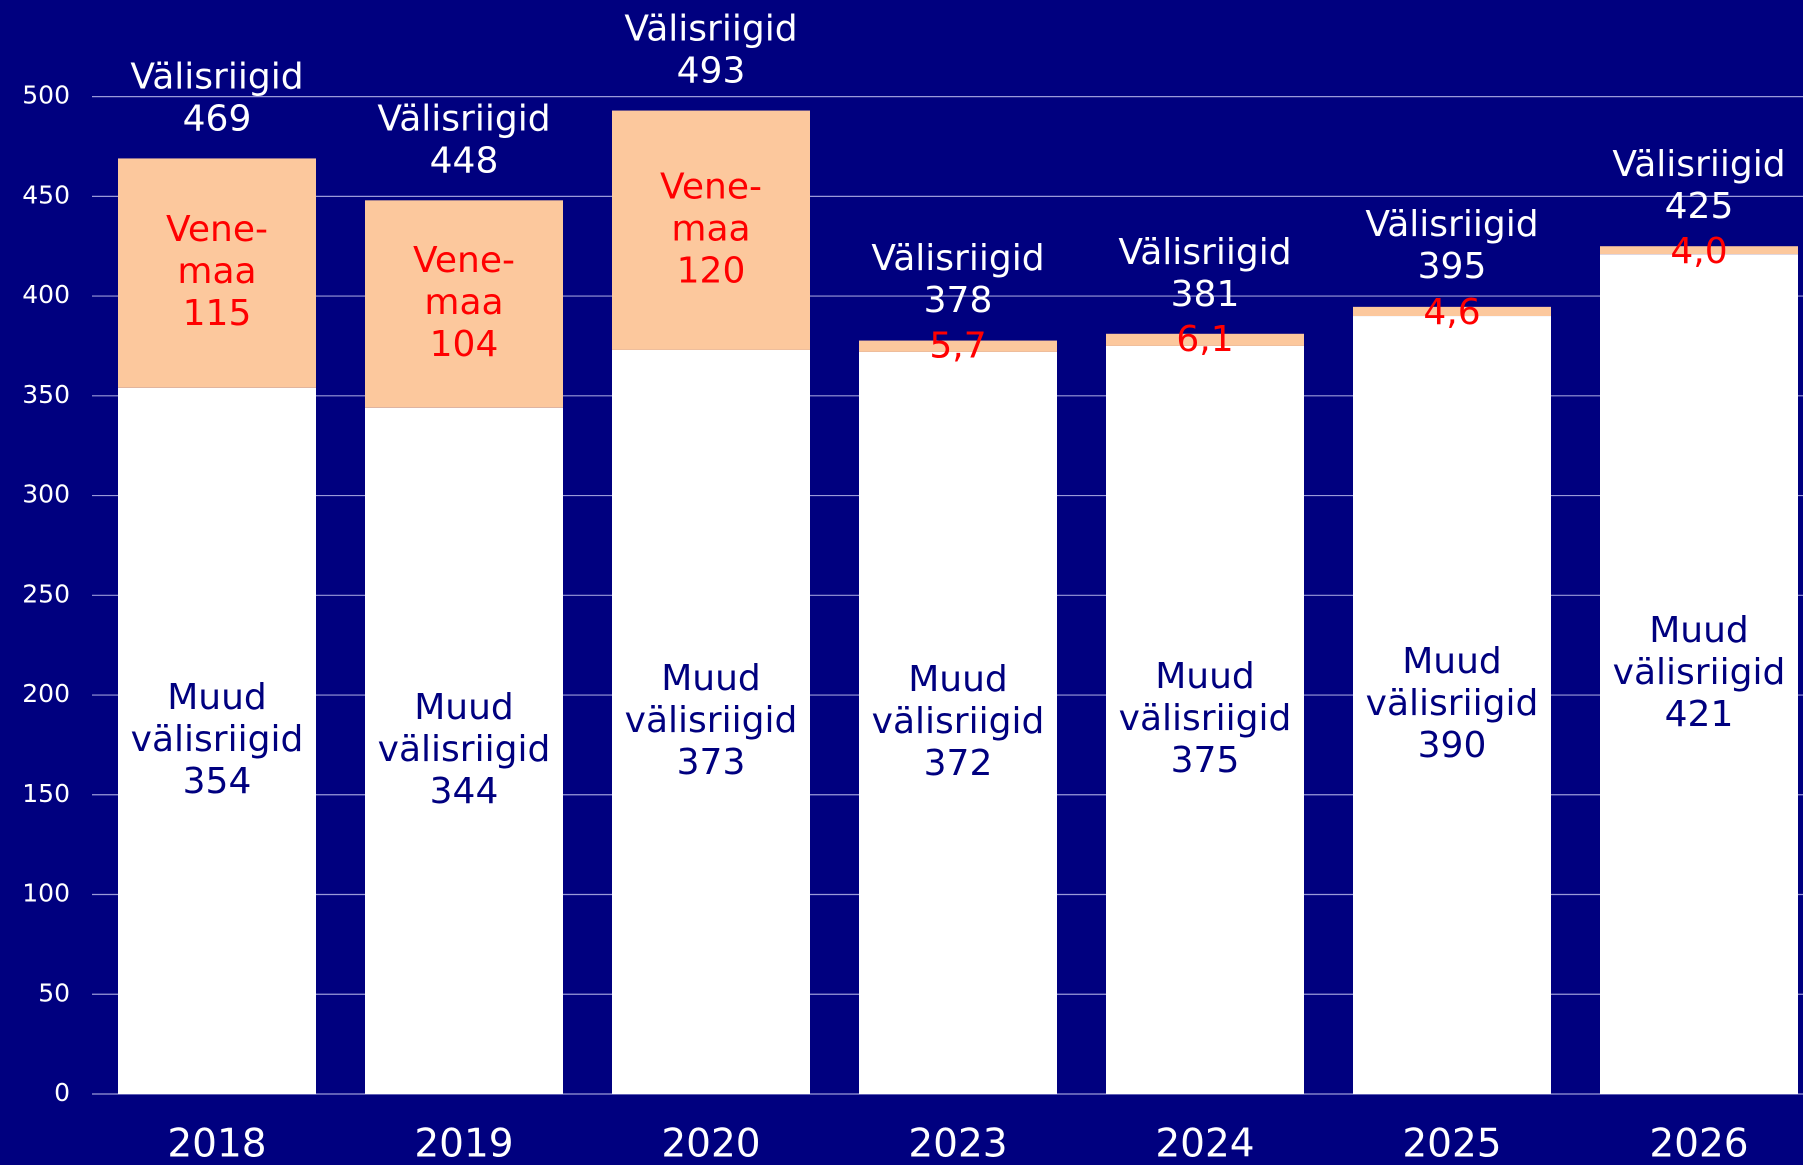 Image resolution: width=1803 pixels, height=1165 pixels. What do you see at coordinates (54, 992) in the screenshot?
I see `y-tick-label: 50` at bounding box center [54, 992].